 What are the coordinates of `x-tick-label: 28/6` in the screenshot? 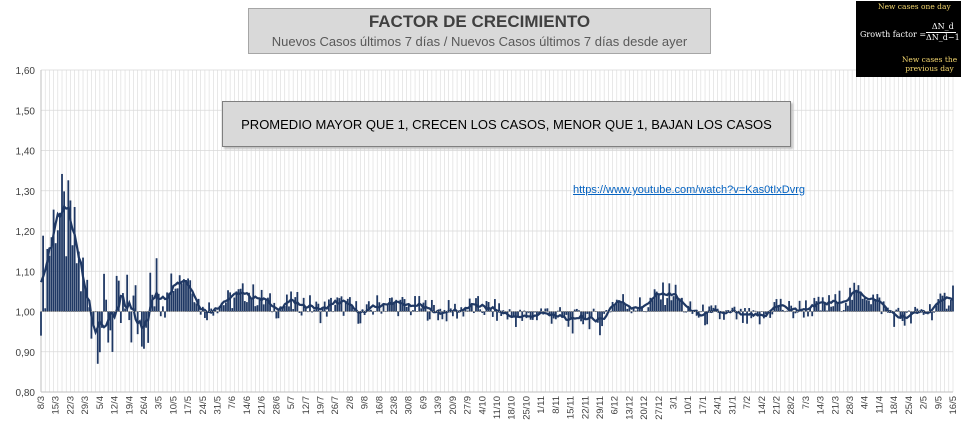 It's located at (276, 405).